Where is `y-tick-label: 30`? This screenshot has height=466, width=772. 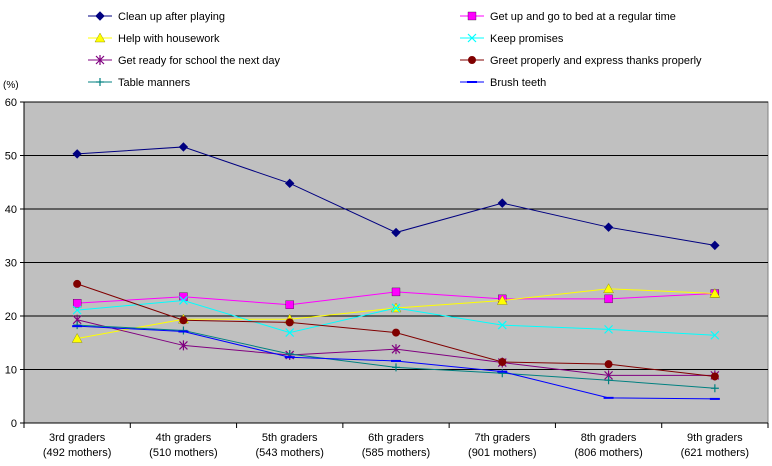
y-tick-label: 30 is located at coordinates (11, 264).